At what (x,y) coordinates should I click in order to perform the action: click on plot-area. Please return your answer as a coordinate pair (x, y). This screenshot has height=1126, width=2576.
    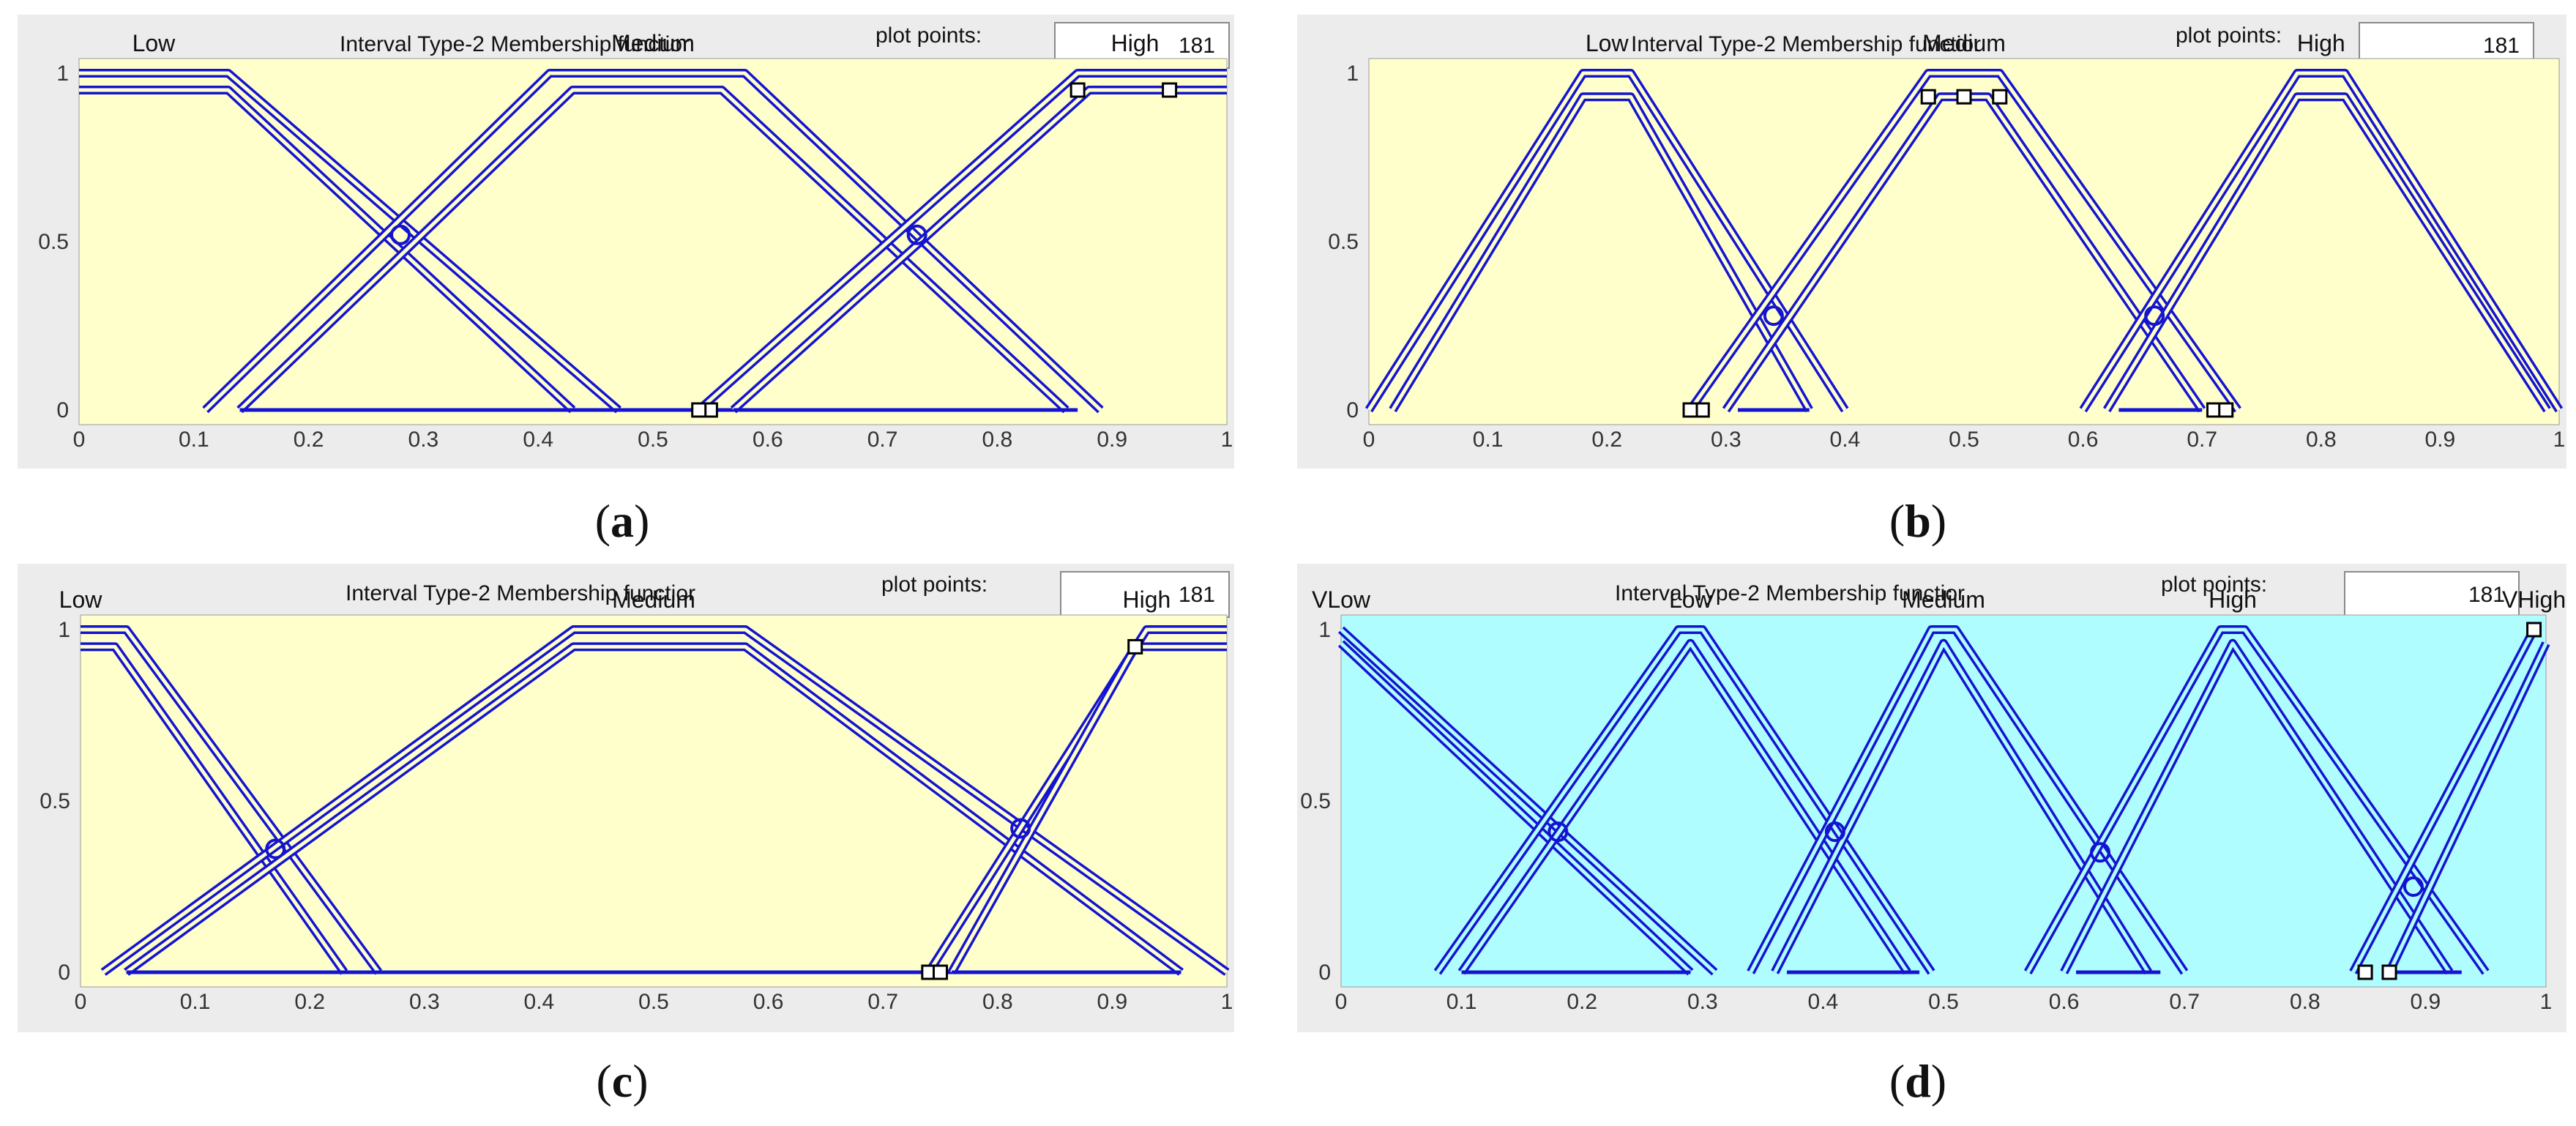
    Looking at the image, I should click on (653, 242).